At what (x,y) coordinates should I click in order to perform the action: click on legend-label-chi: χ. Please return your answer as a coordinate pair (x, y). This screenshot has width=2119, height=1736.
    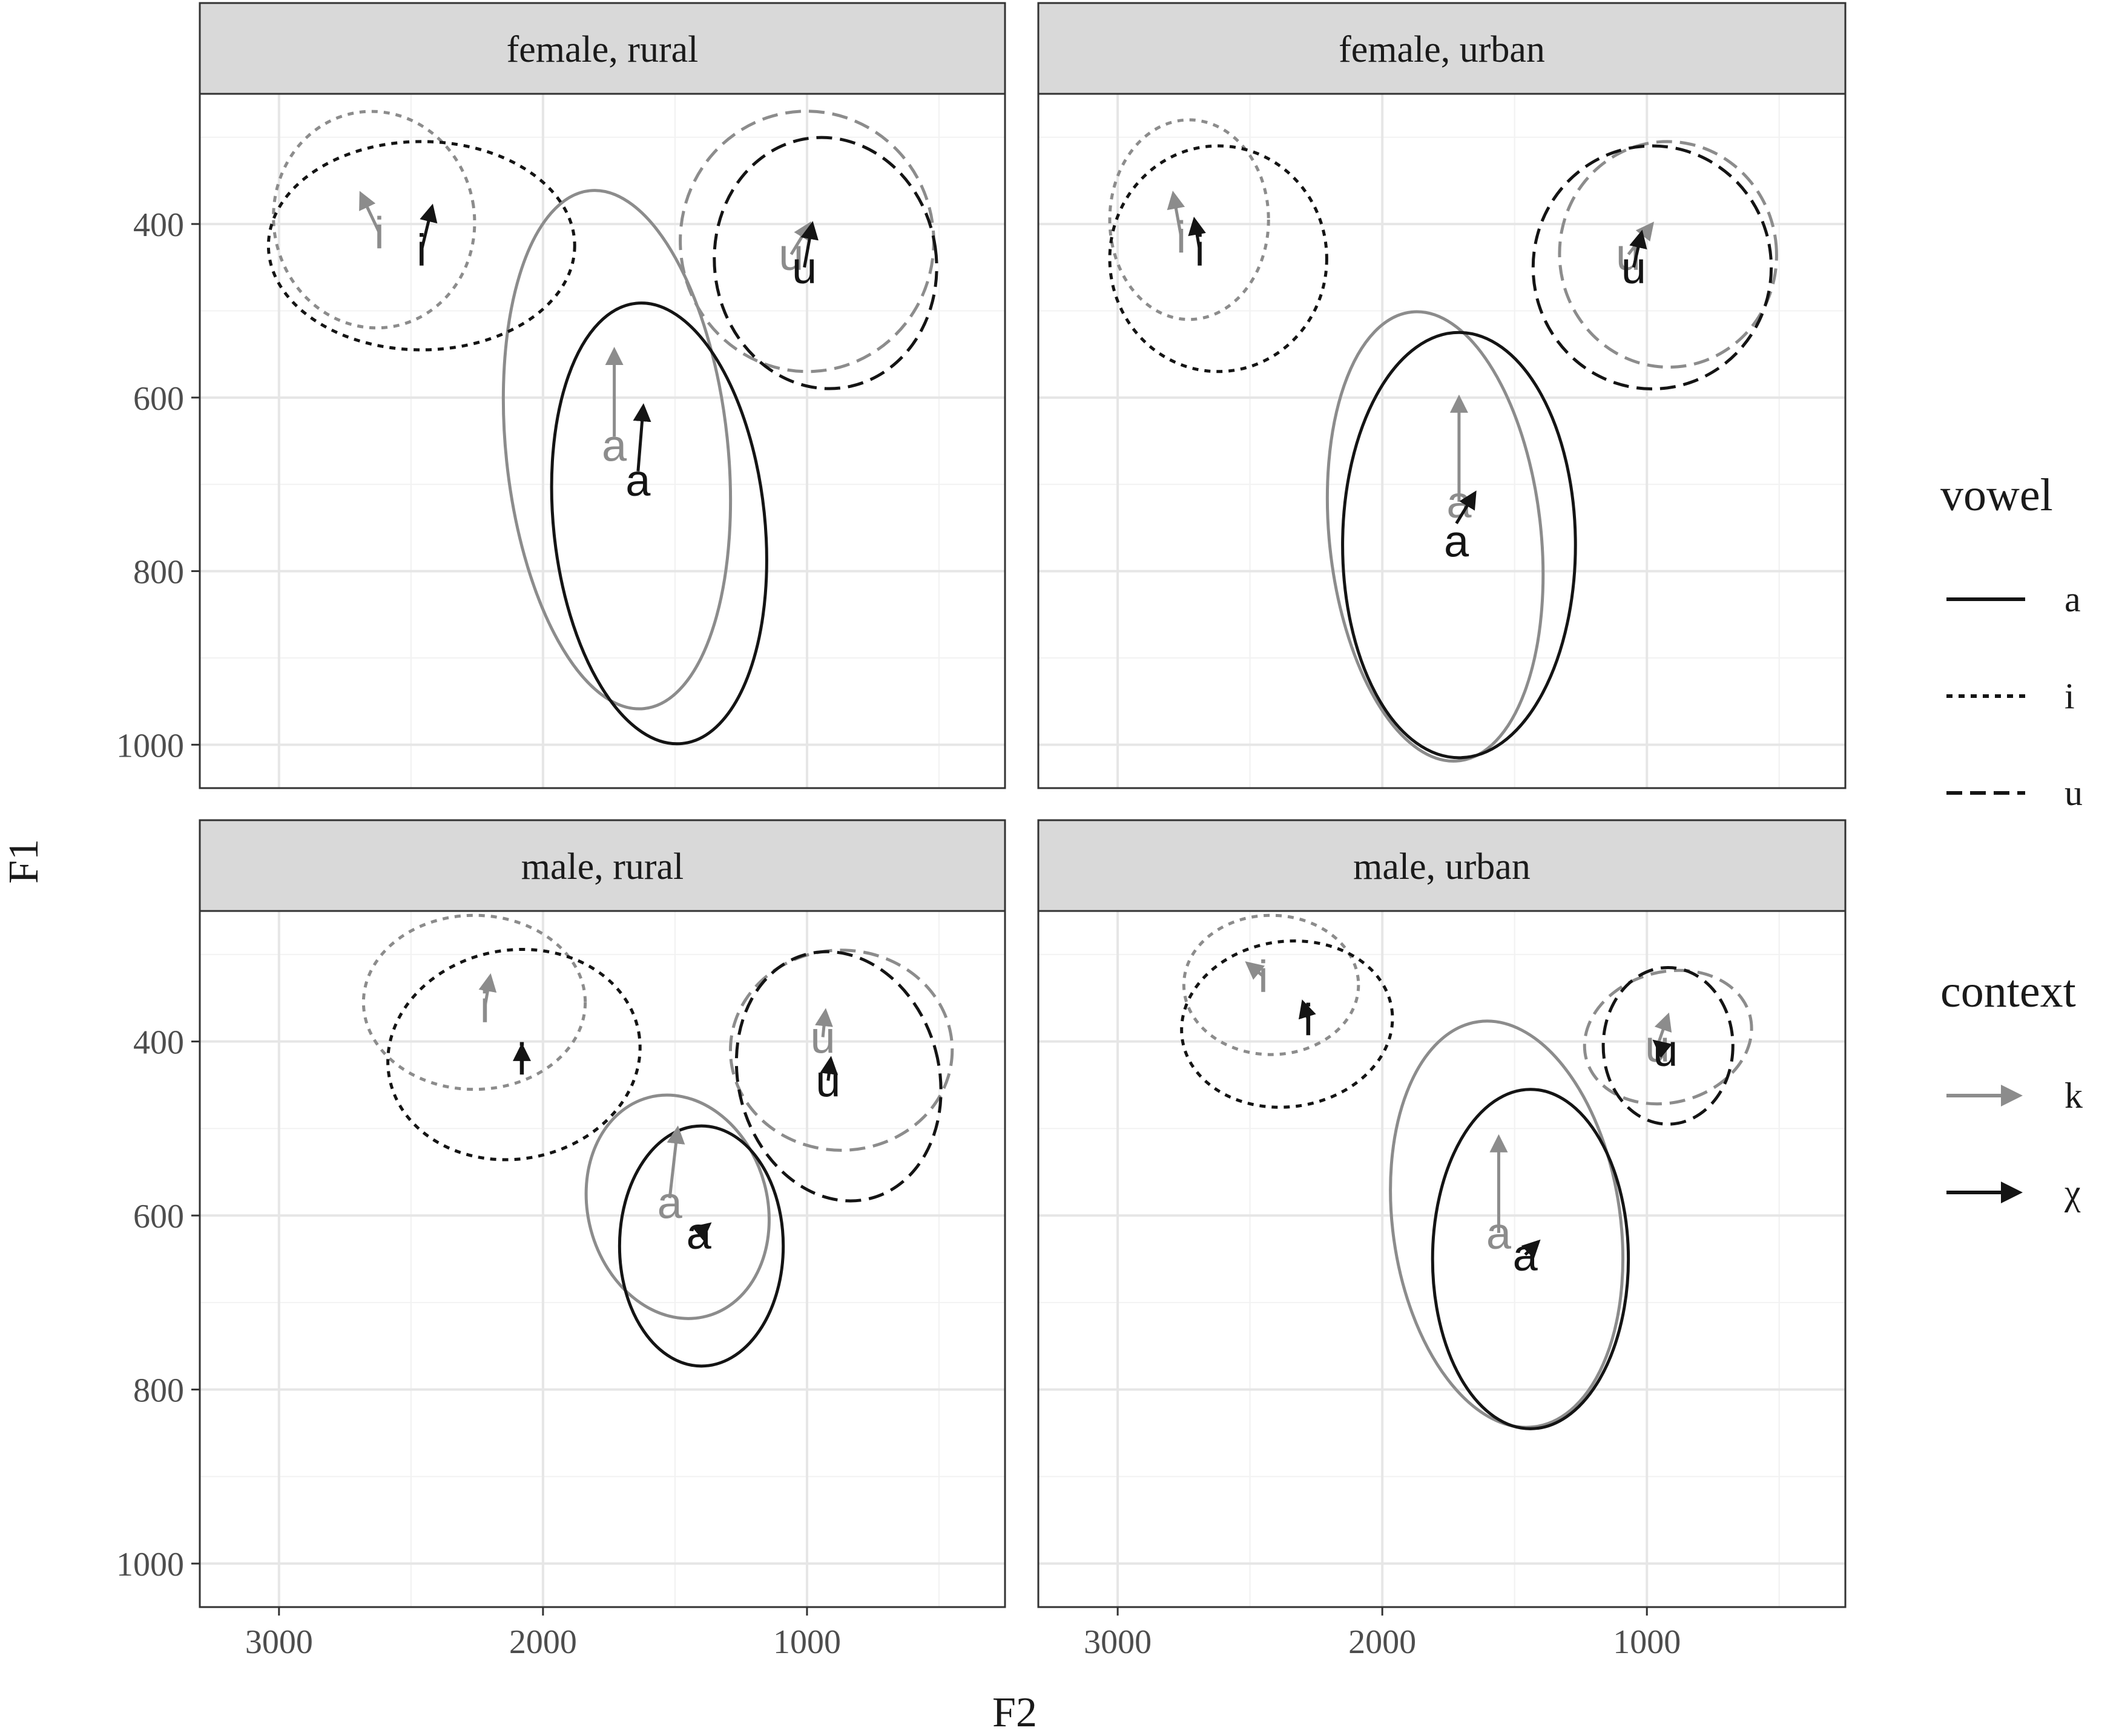
    Looking at the image, I should click on (2072, 1192).